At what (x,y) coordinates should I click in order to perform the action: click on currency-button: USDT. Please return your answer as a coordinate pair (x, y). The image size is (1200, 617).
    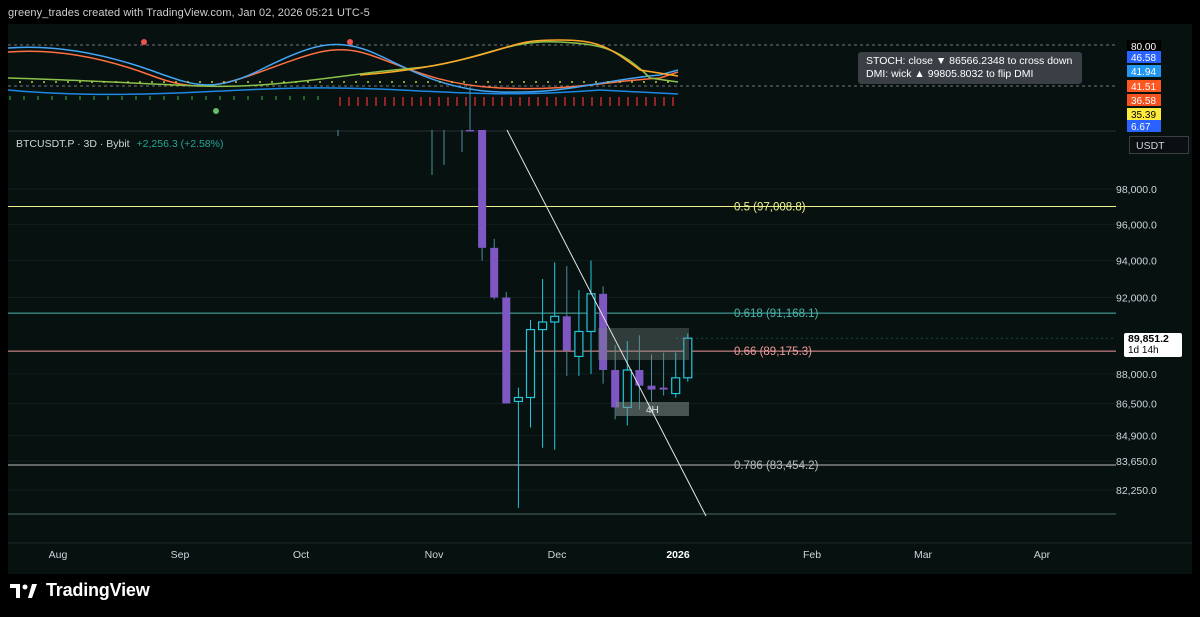
    Looking at the image, I should click on (1159, 145).